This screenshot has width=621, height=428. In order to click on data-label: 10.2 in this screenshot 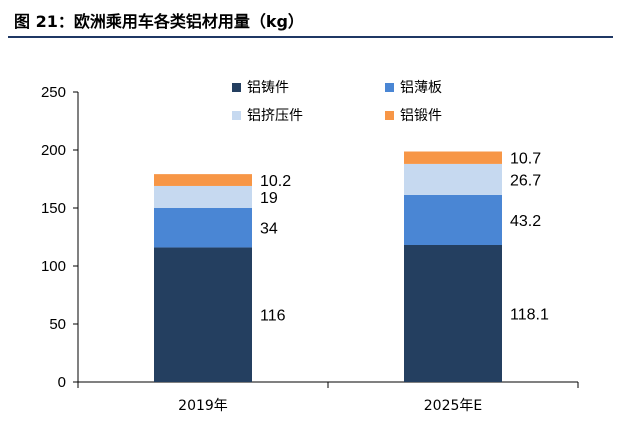, I will do `click(275, 181)`.